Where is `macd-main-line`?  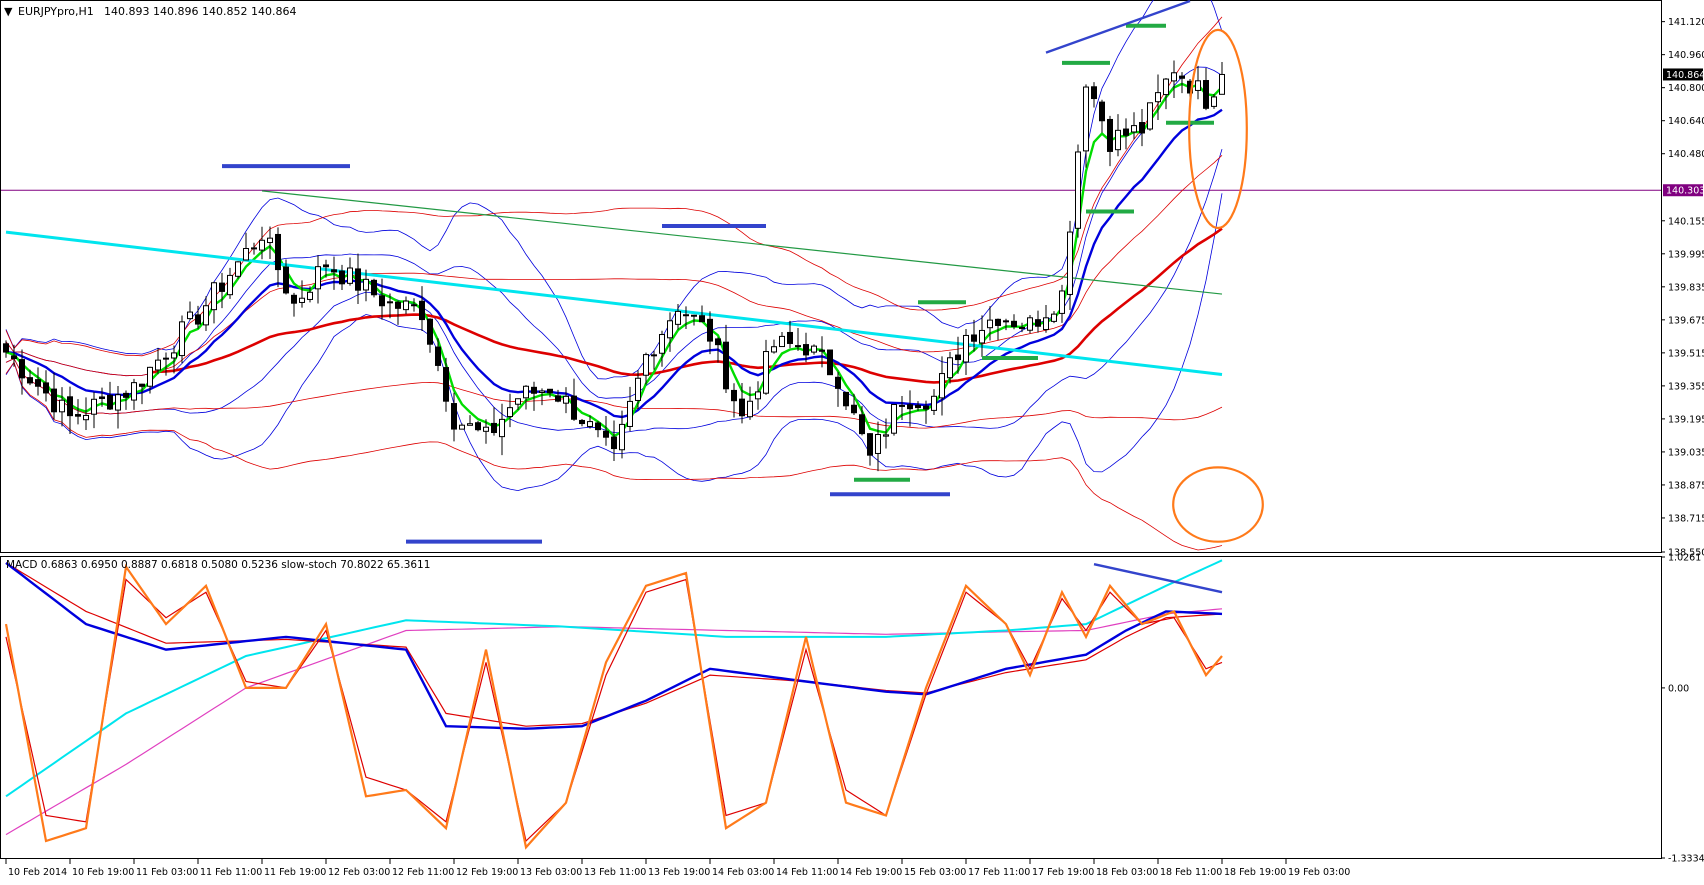
macd-main-line is located at coordinates (614, 645).